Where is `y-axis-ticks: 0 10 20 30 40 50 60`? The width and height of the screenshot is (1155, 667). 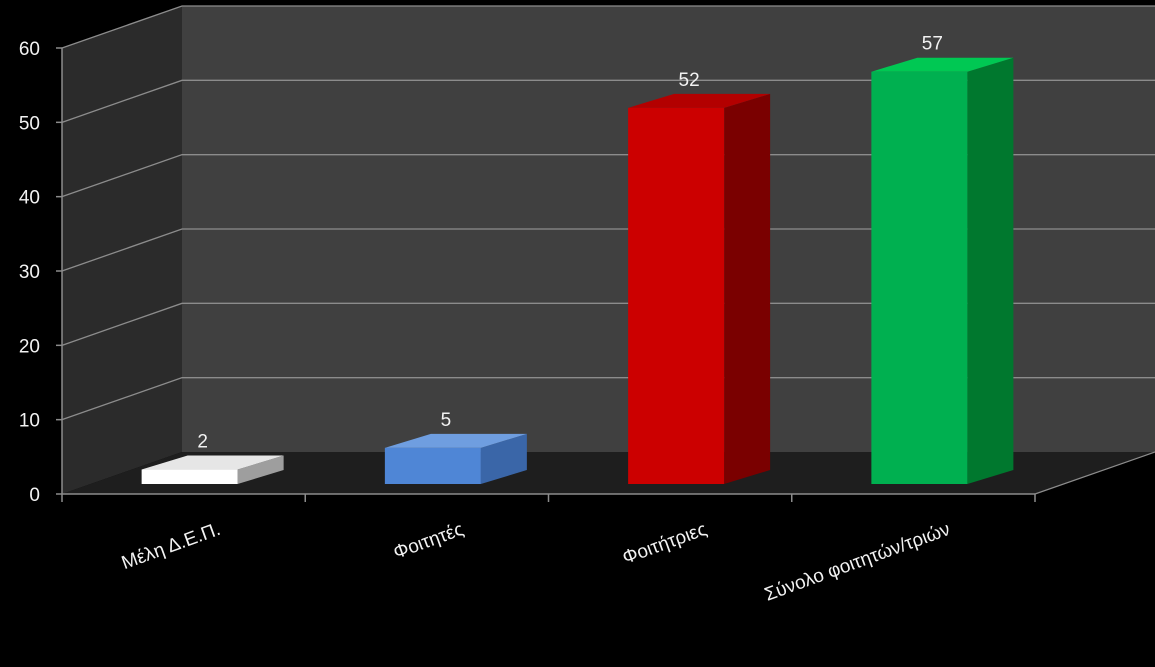
y-axis-ticks: 0 10 20 30 40 50 60 is located at coordinates (40, 272).